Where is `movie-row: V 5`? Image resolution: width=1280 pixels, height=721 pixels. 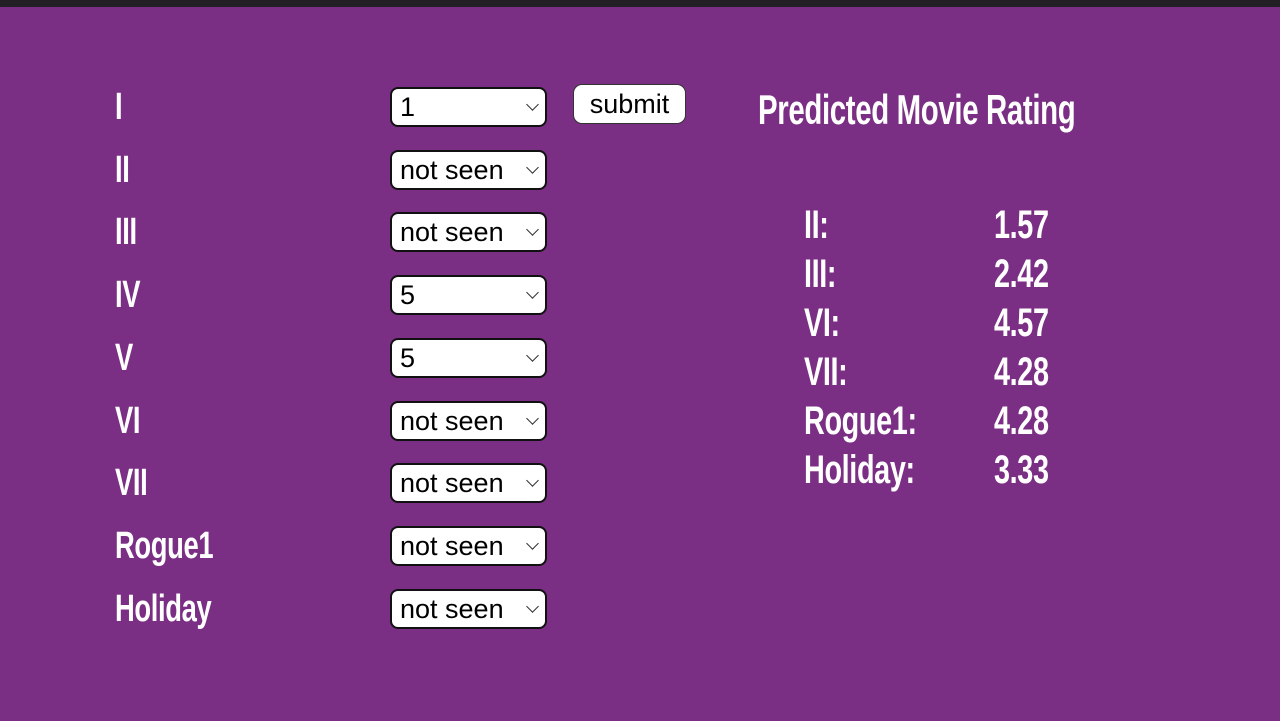
movie-row: V 5 is located at coordinates (350, 357).